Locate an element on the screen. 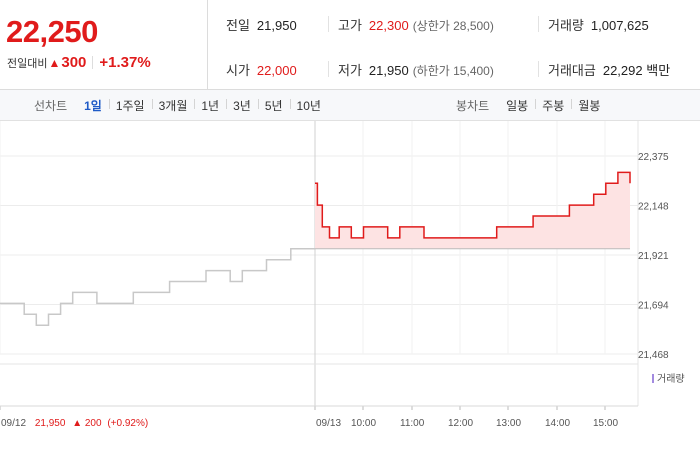 The height and width of the screenshot is (450, 700). tab-3m: 3개월 is located at coordinates (173, 105).